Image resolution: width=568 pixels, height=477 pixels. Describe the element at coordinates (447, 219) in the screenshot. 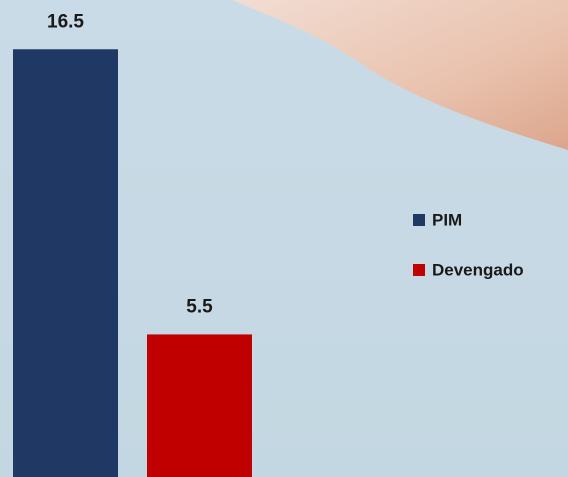

I see `legend-label: PIM` at that location.